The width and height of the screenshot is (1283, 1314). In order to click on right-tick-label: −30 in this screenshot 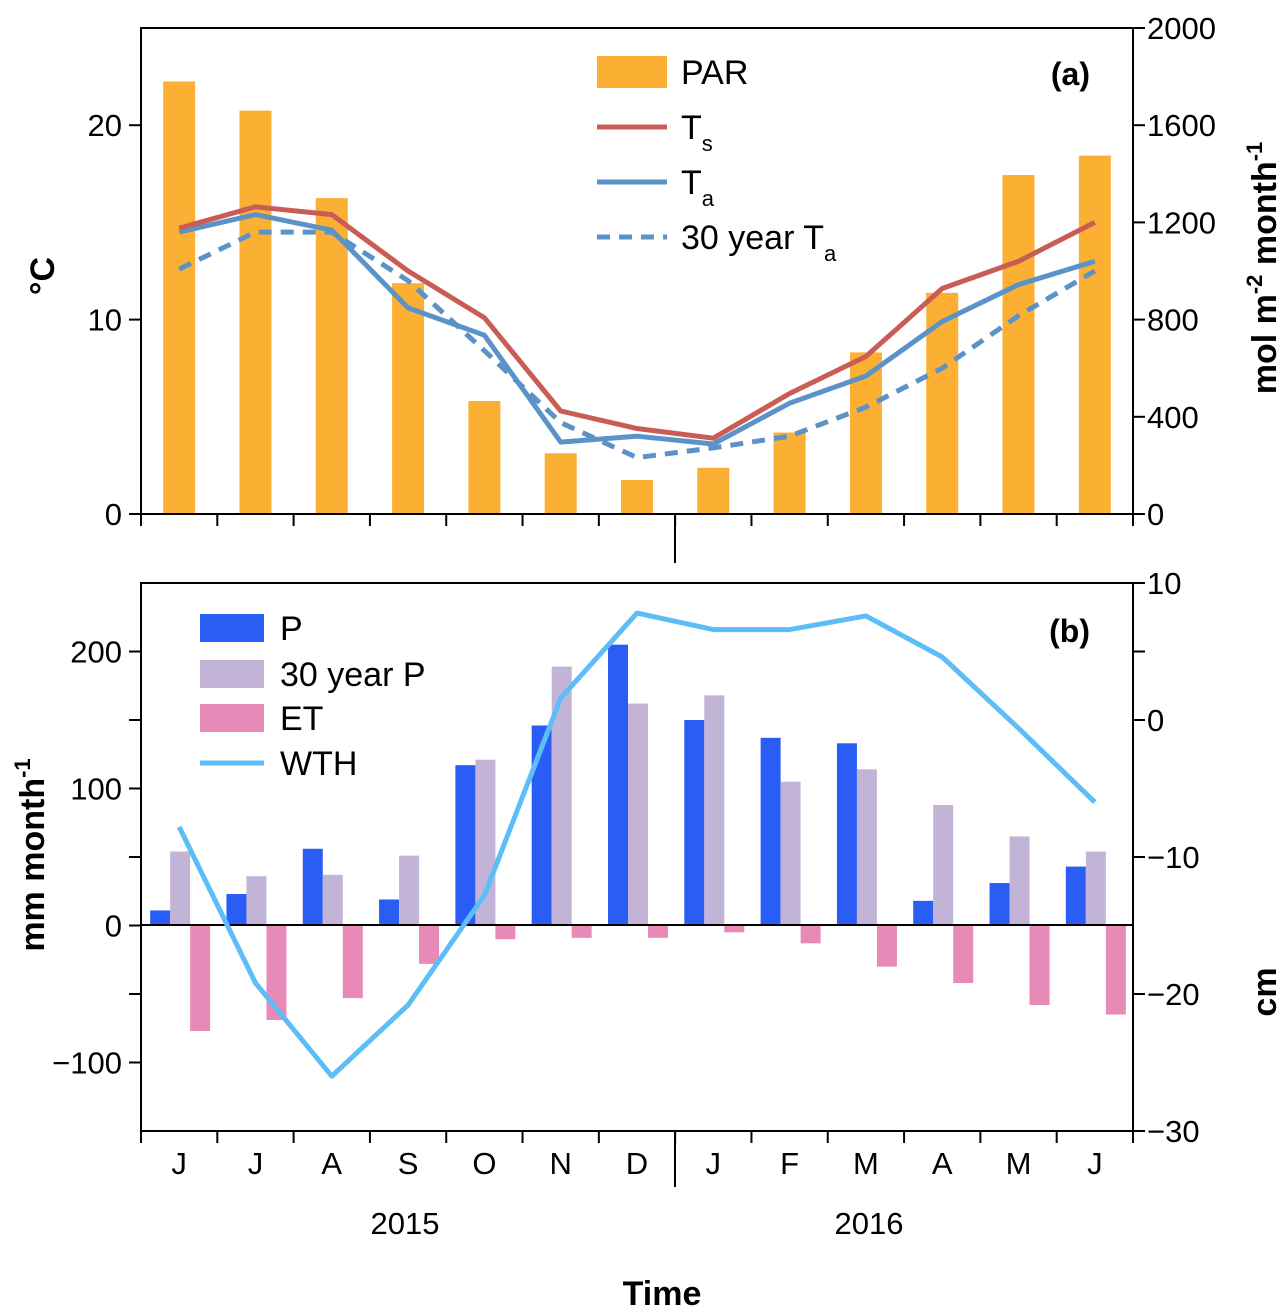, I will do `click(1173, 1131)`.